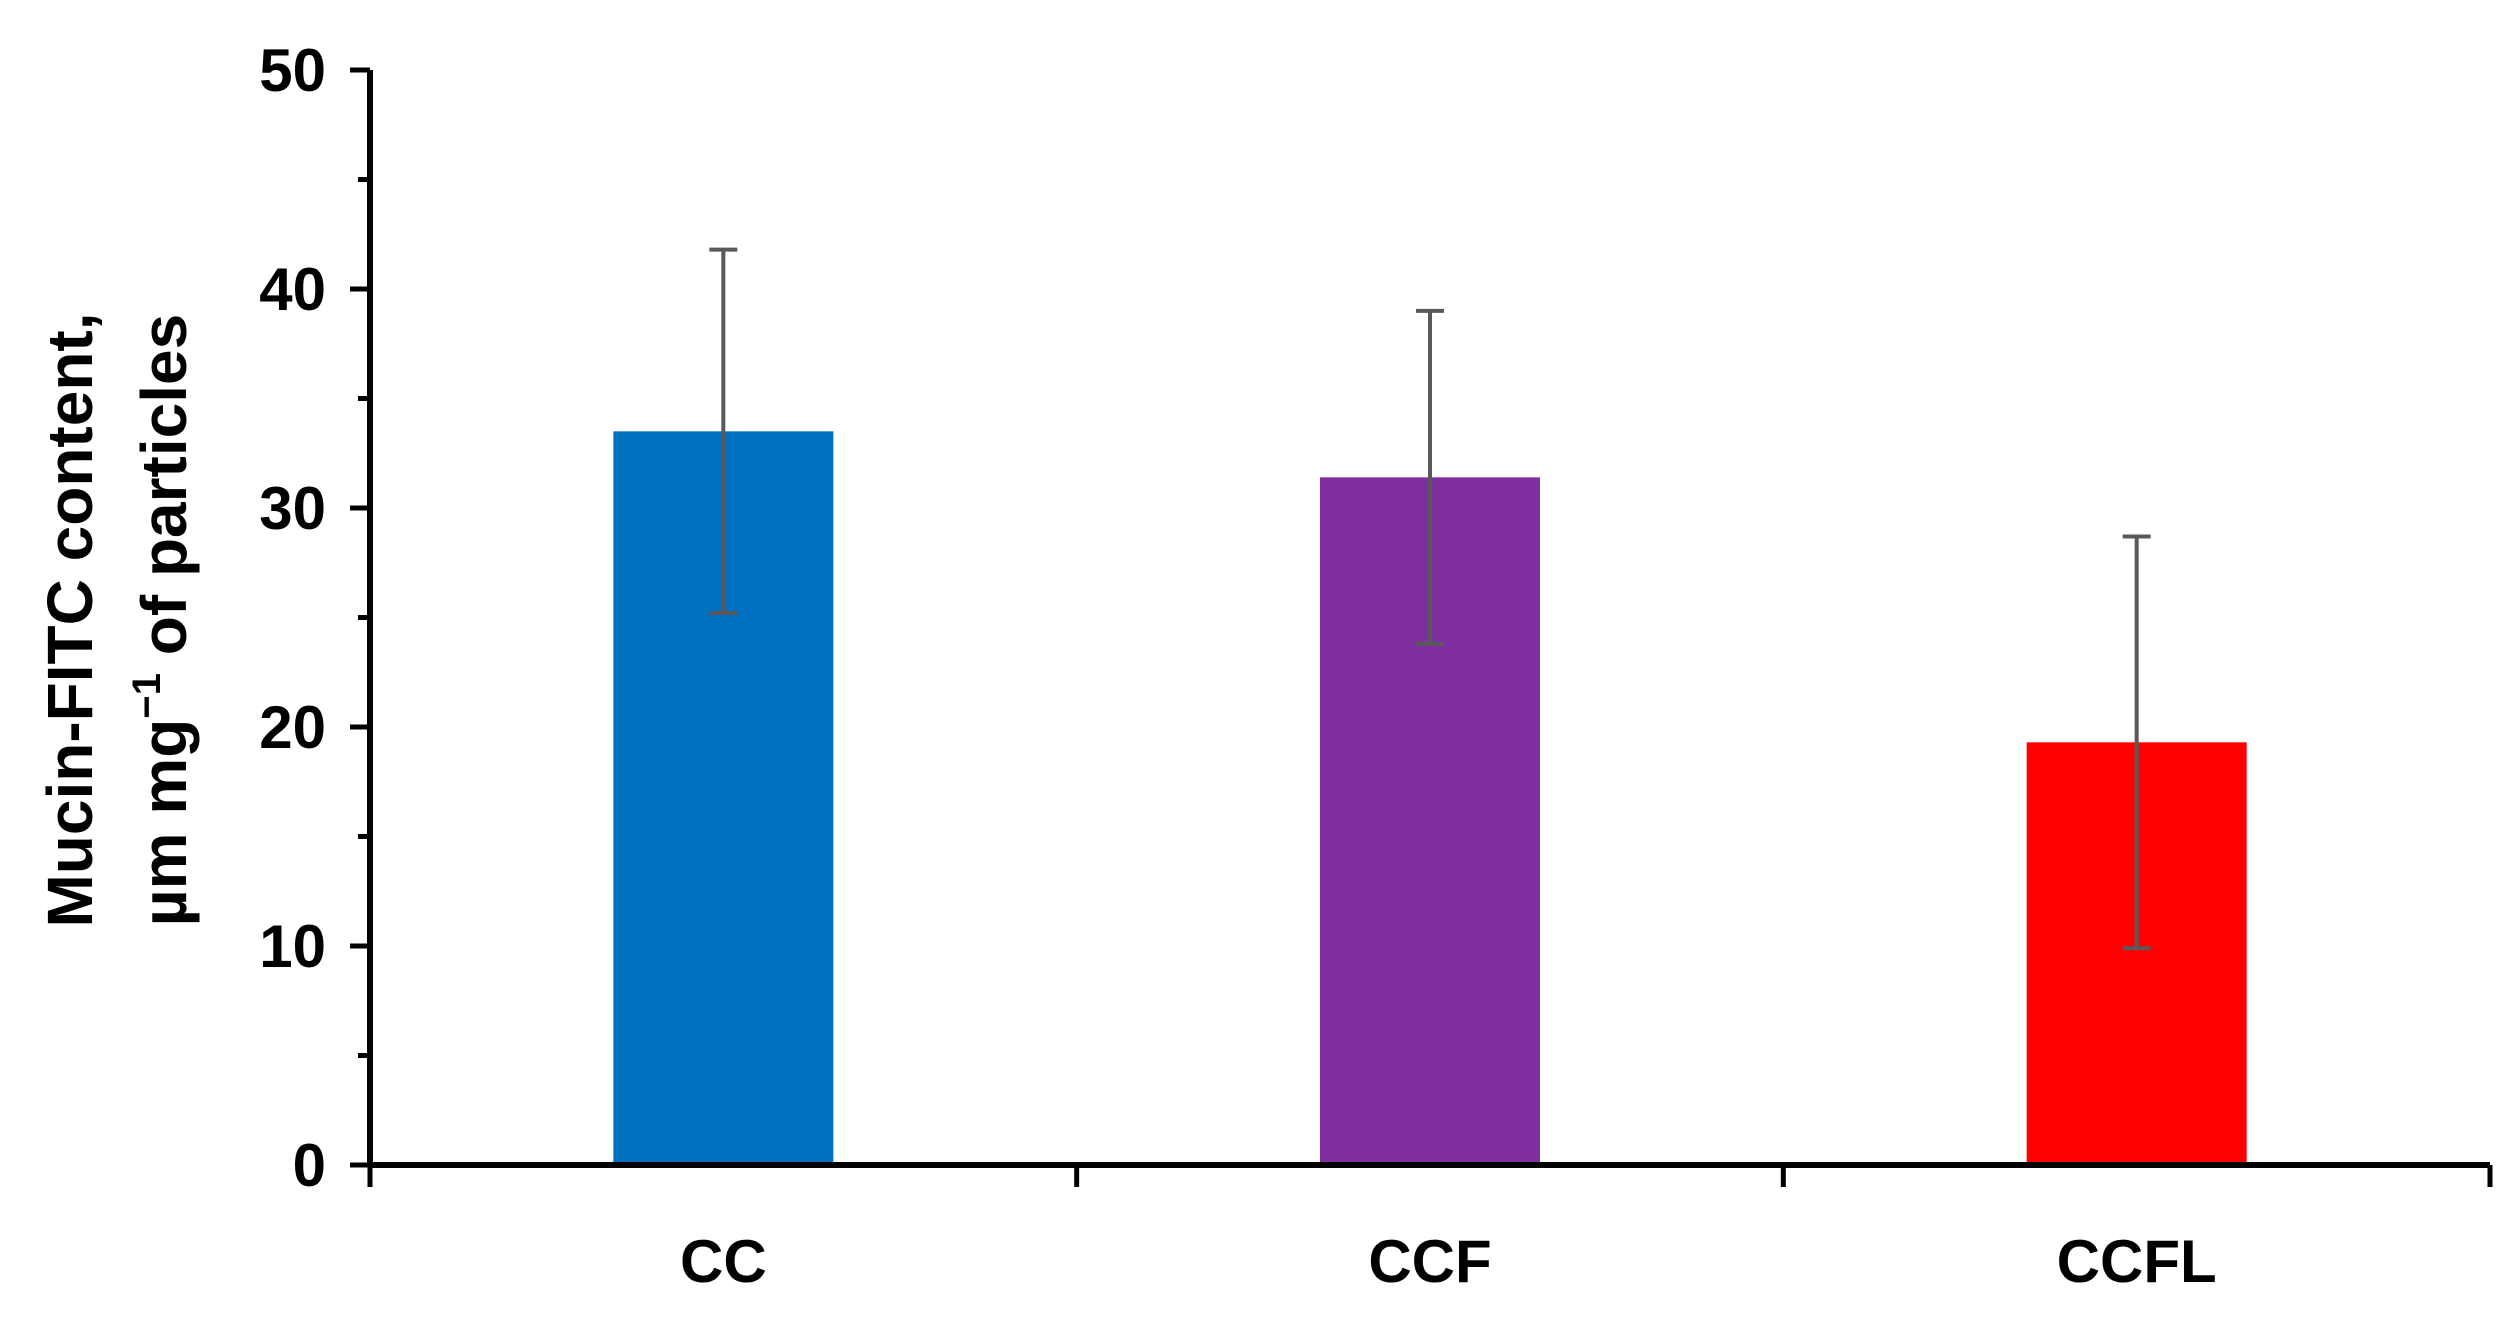 The height and width of the screenshot is (1324, 2517). What do you see at coordinates (292, 946) in the screenshot?
I see `y-tick-label: 10` at bounding box center [292, 946].